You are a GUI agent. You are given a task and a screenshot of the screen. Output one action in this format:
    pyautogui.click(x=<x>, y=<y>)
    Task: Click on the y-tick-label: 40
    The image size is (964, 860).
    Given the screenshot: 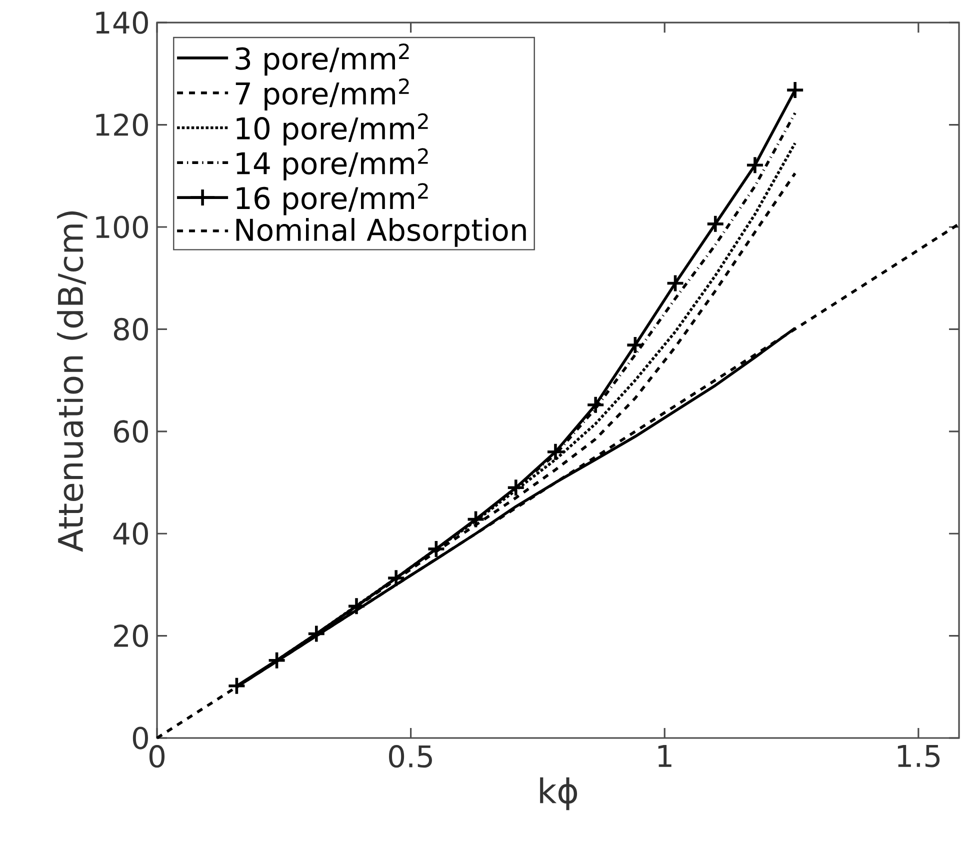 What is the action you would take?
    pyautogui.click(x=130, y=533)
    